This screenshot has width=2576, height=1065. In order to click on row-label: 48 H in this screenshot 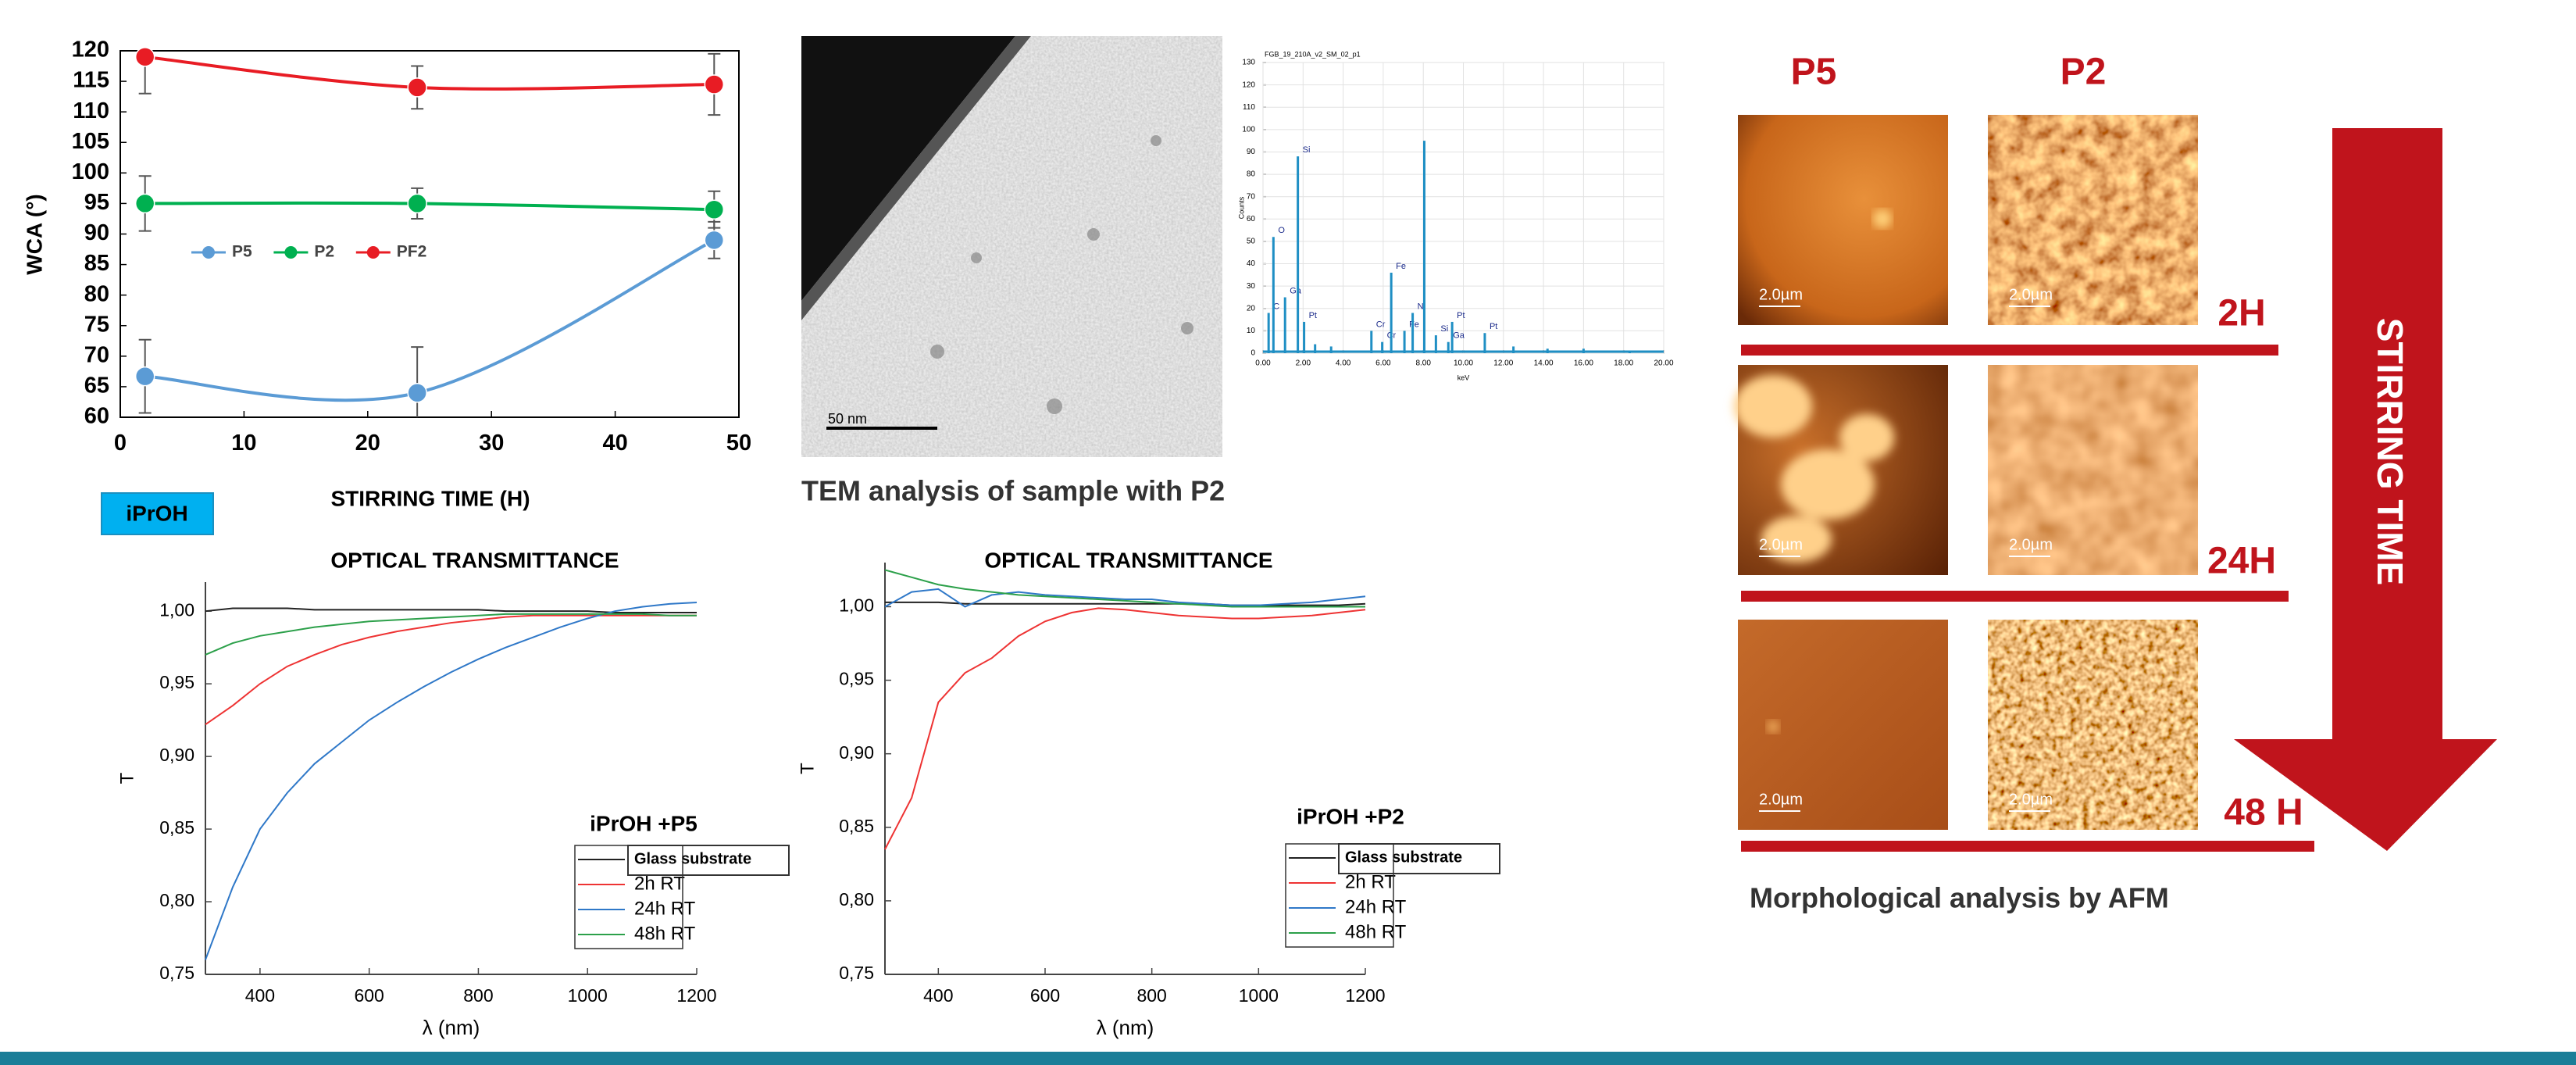, I will do `click(2263, 813)`.